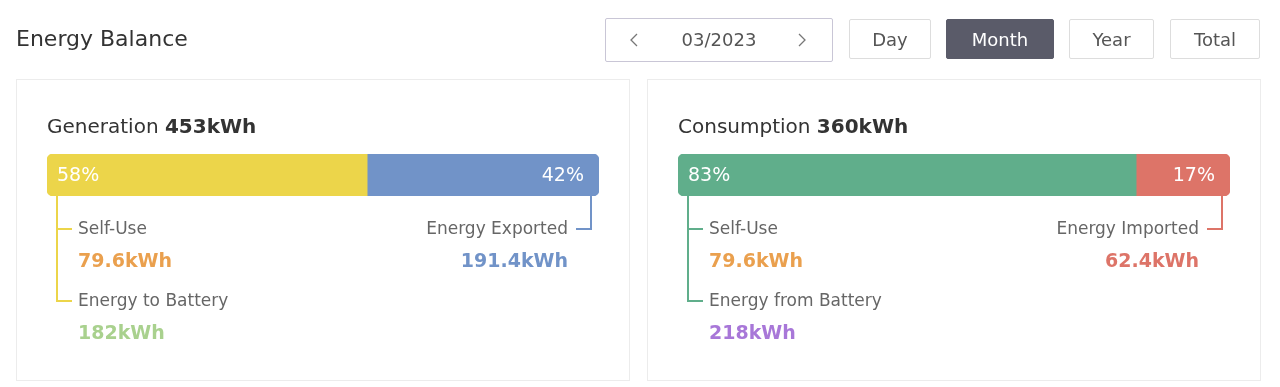 The height and width of the screenshot is (387, 1280). I want to click on text: Energy Imported, so click(1127, 228).